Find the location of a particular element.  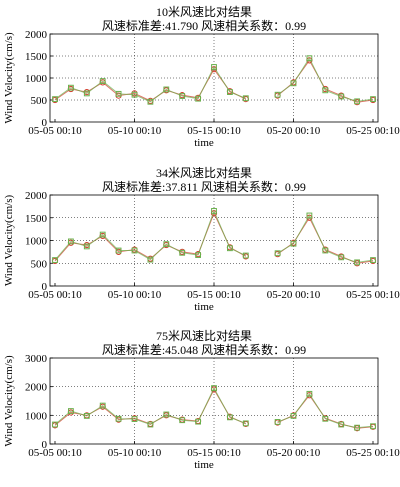

chart-subtitle: 风速标准差:41.790 风速相关系数：0.99 is located at coordinates (204, 25).